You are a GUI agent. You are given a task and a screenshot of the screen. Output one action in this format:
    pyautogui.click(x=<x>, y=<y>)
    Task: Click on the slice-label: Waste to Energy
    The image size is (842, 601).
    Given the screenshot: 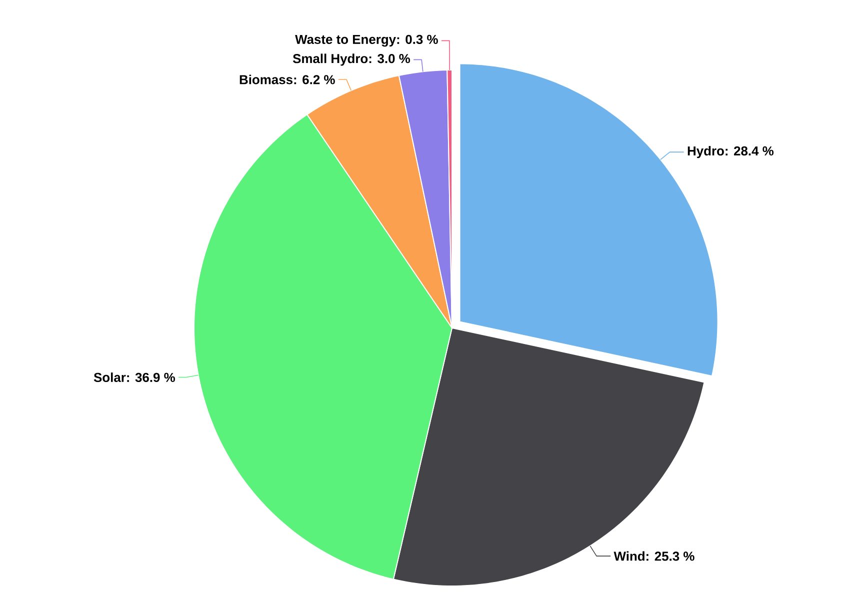 What is the action you would take?
    pyautogui.click(x=345, y=40)
    